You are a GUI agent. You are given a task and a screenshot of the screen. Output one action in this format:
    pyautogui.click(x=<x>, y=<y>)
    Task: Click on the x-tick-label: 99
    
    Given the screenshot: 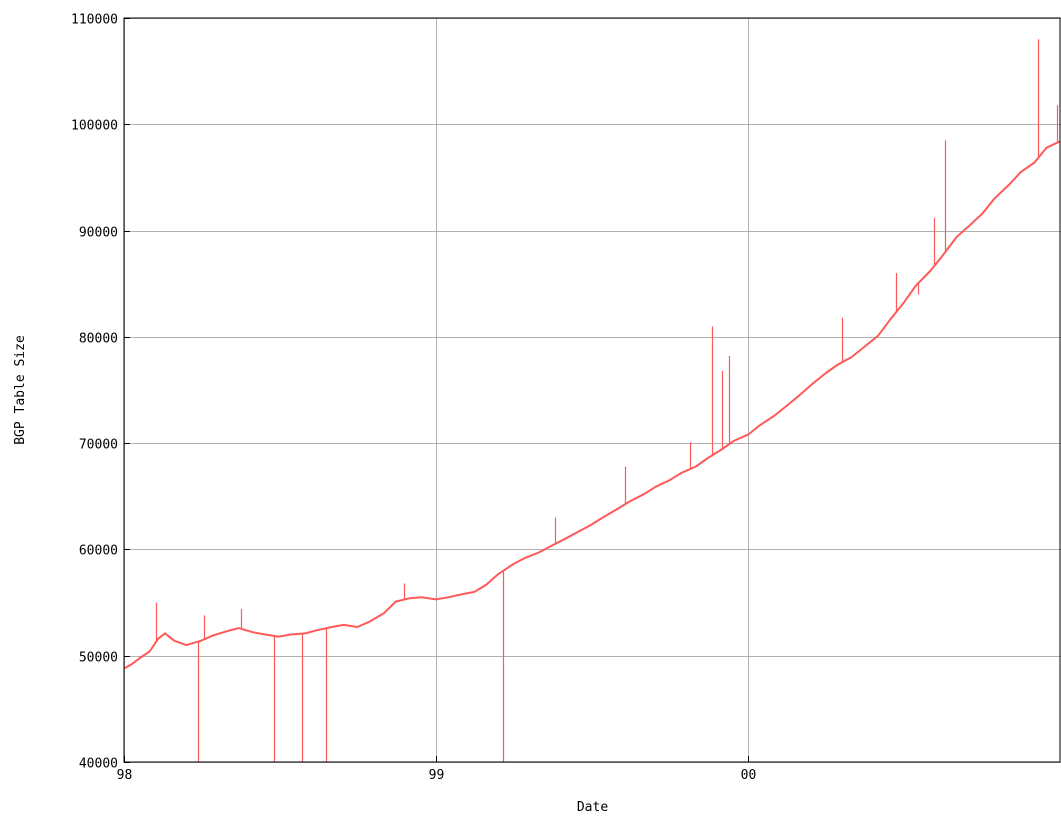 What is the action you would take?
    pyautogui.click(x=437, y=775)
    